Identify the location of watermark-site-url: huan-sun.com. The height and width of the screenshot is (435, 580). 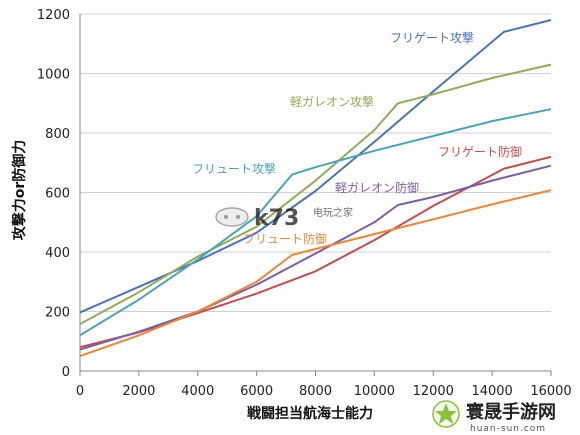
(508, 429).